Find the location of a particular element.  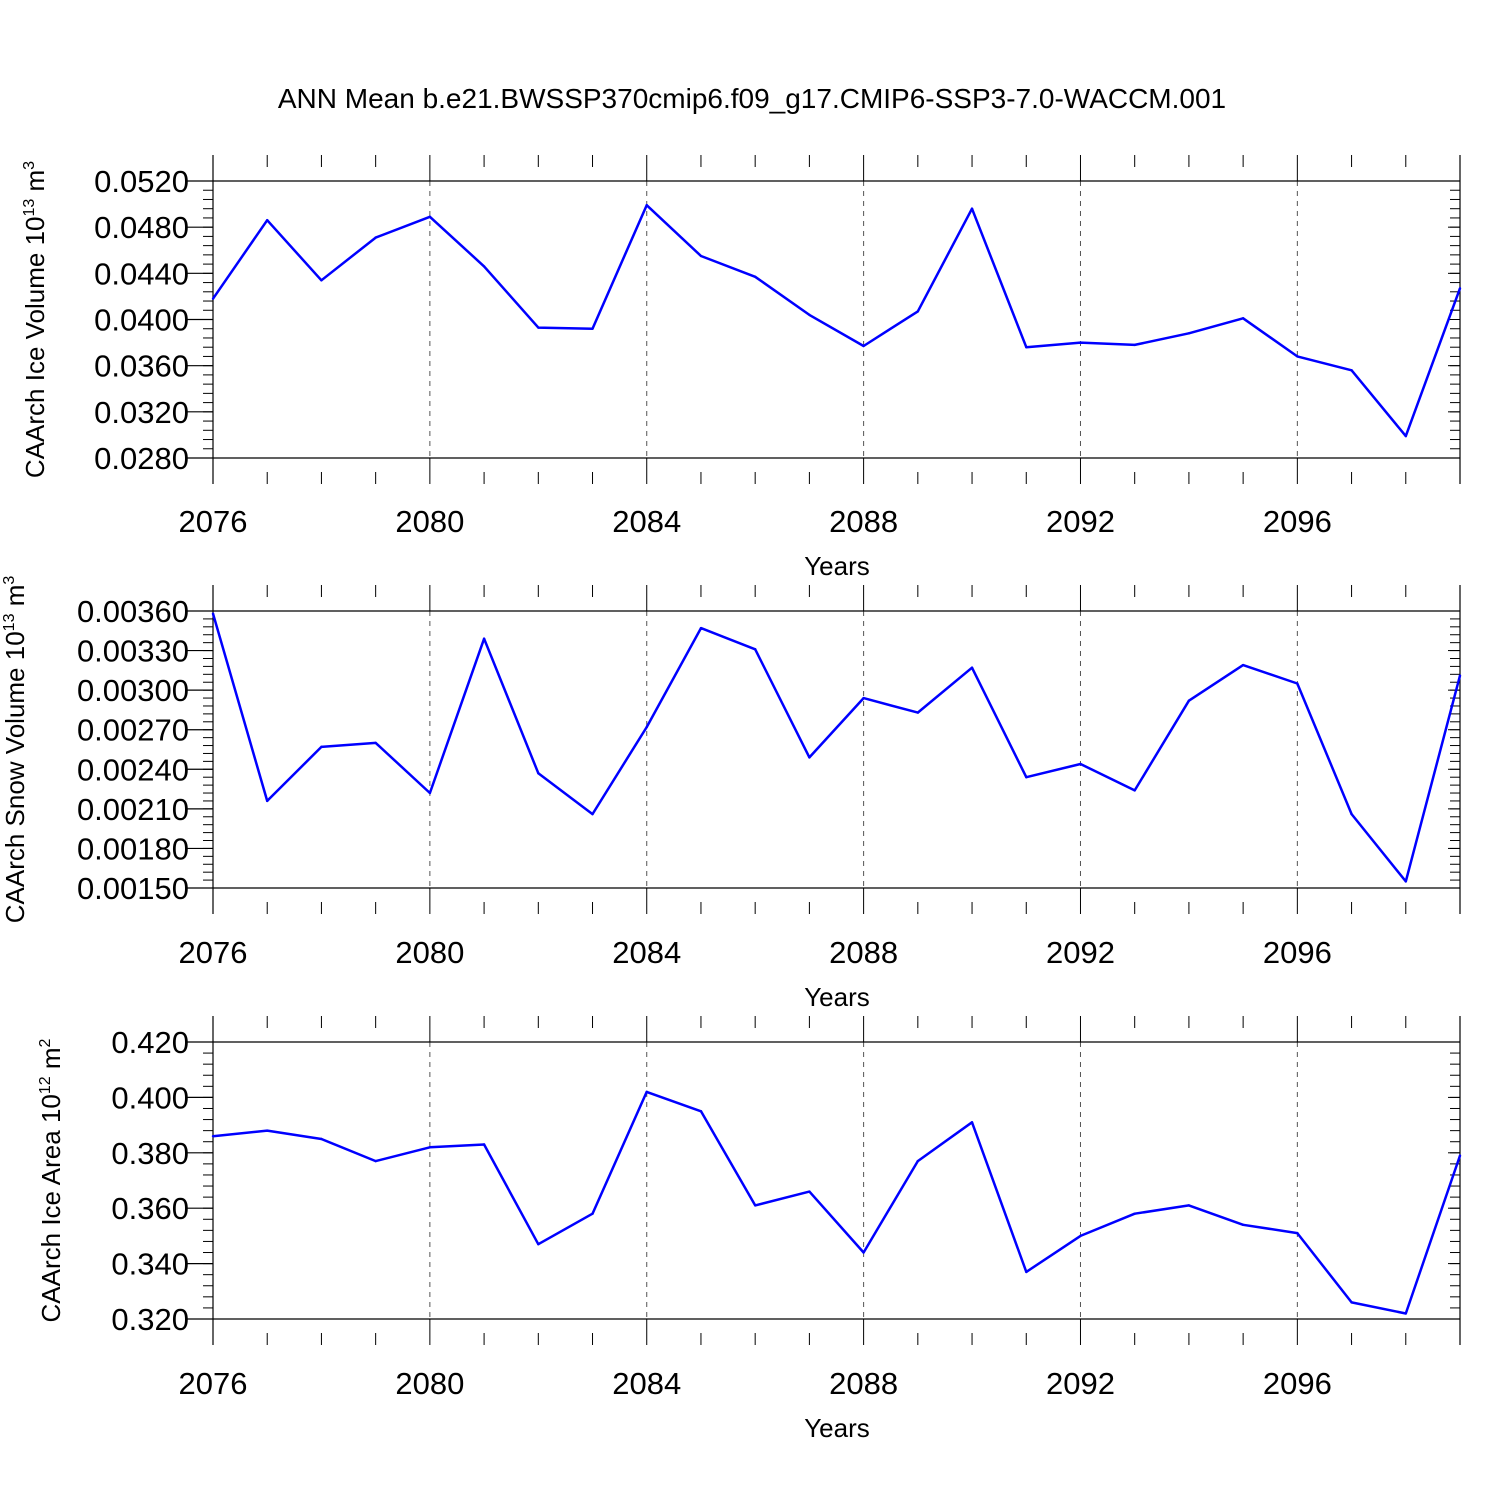

y-tick-label: 0.00360 is located at coordinates (133, 611).